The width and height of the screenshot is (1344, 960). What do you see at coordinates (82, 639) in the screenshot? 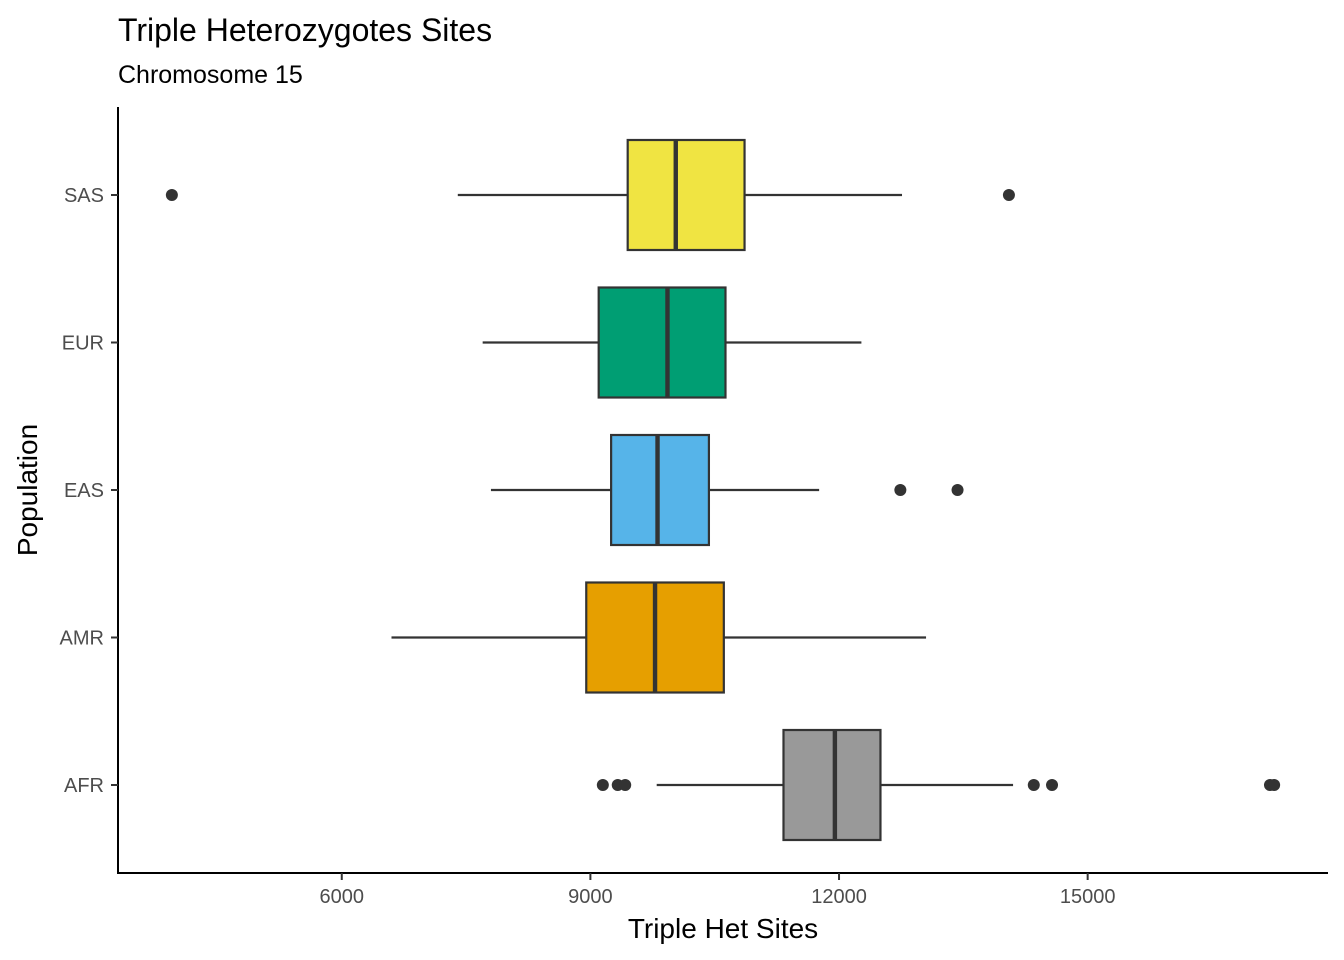
I see `y-tick-label-amr: AMR` at bounding box center [82, 639].